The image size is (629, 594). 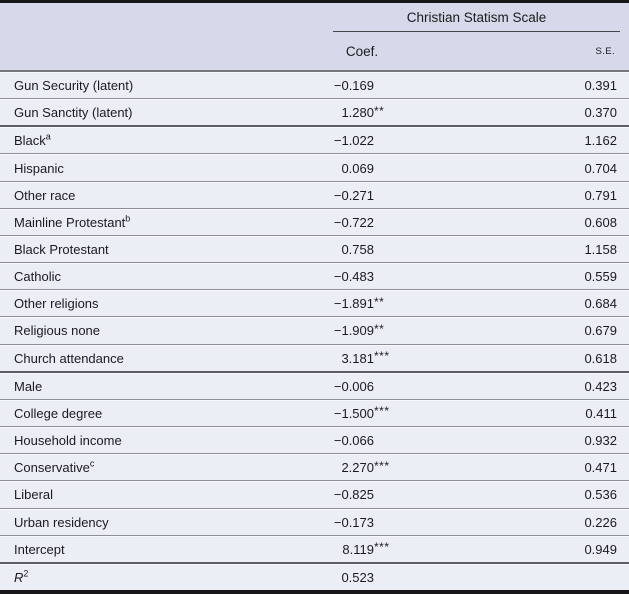 I want to click on row-label: Gun Security (latent), so click(x=74, y=86).